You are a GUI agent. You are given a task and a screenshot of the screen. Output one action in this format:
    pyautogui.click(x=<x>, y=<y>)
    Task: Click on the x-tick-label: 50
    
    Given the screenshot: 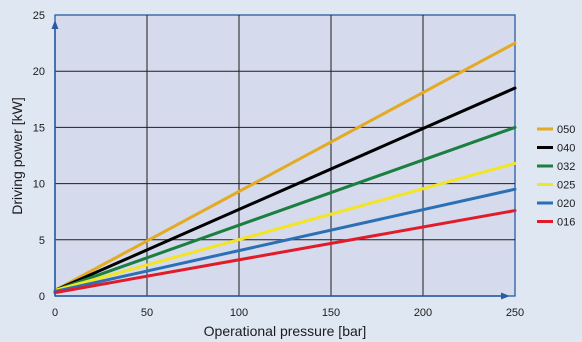 What is the action you would take?
    pyautogui.click(x=147, y=313)
    